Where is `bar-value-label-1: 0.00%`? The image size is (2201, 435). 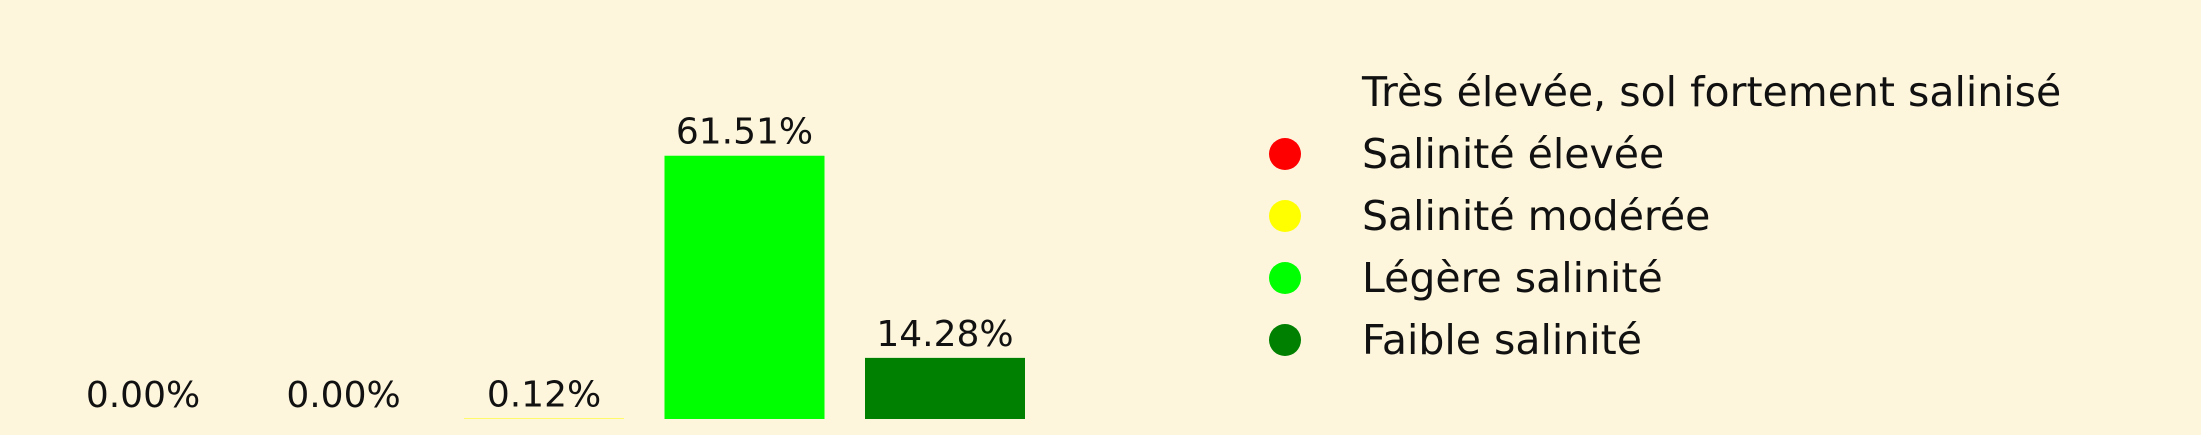
bar-value-label-1: 0.00% is located at coordinates (343, 395).